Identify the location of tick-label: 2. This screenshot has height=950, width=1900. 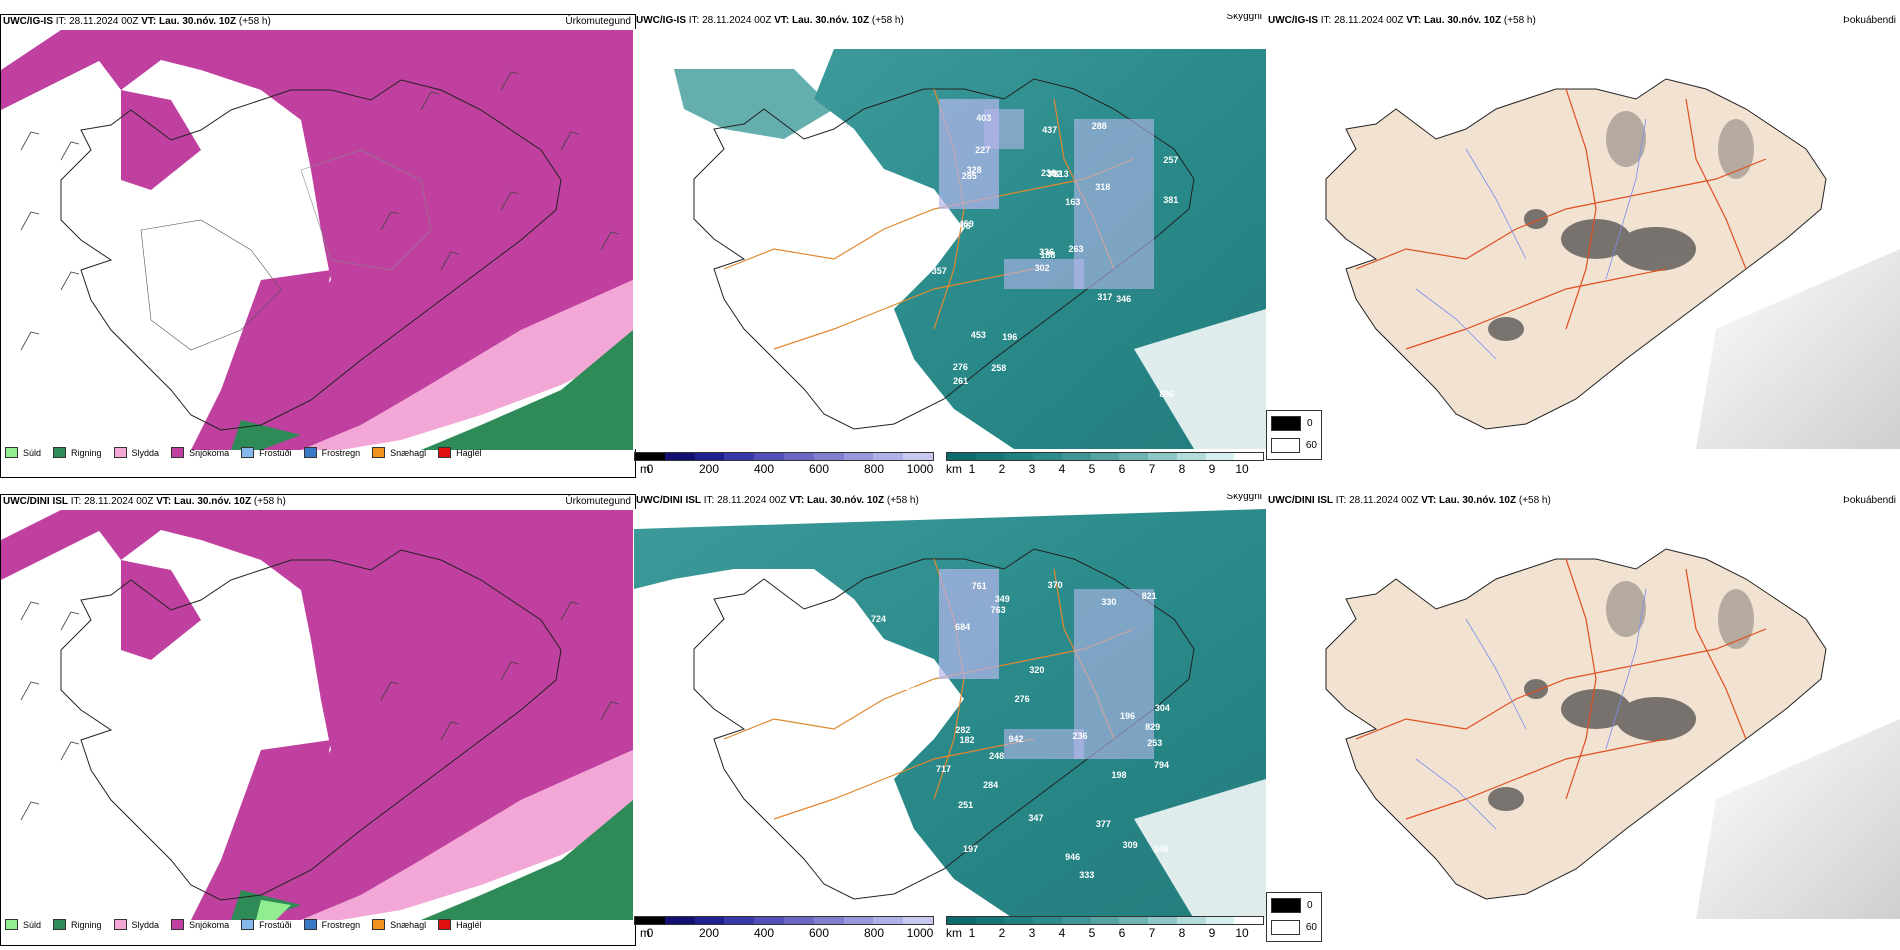
(1002, 469).